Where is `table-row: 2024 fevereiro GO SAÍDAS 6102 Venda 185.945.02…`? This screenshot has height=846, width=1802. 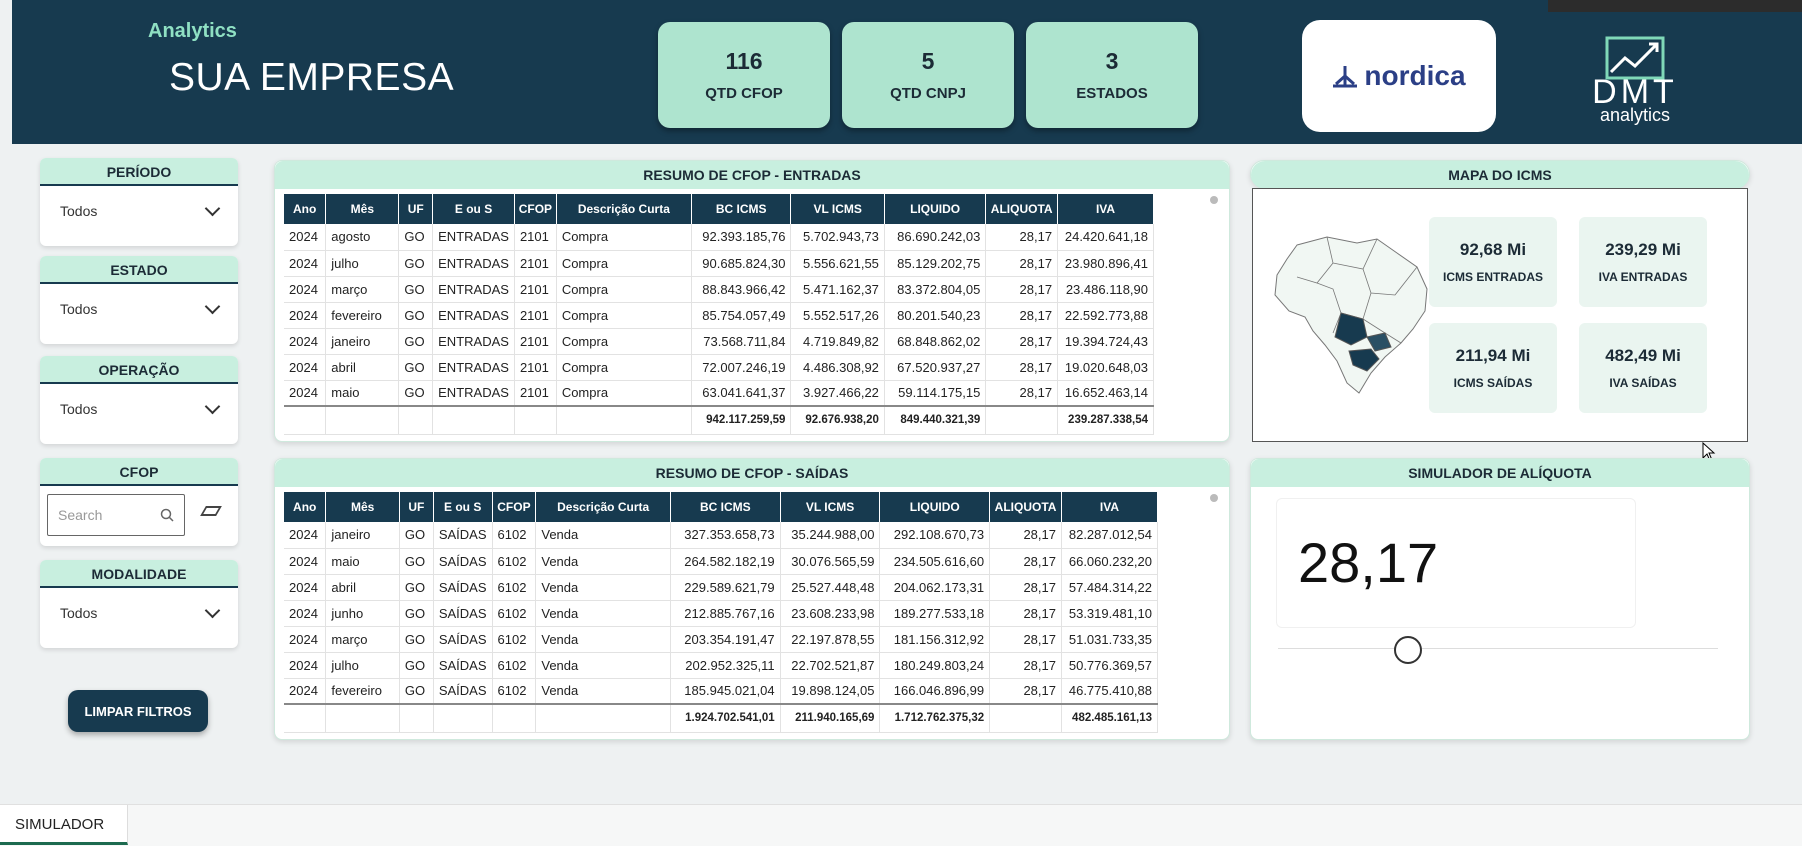 table-row: 2024 fevereiro GO SAÍDAS 6102 Venda 185.945.02… is located at coordinates (721, 691).